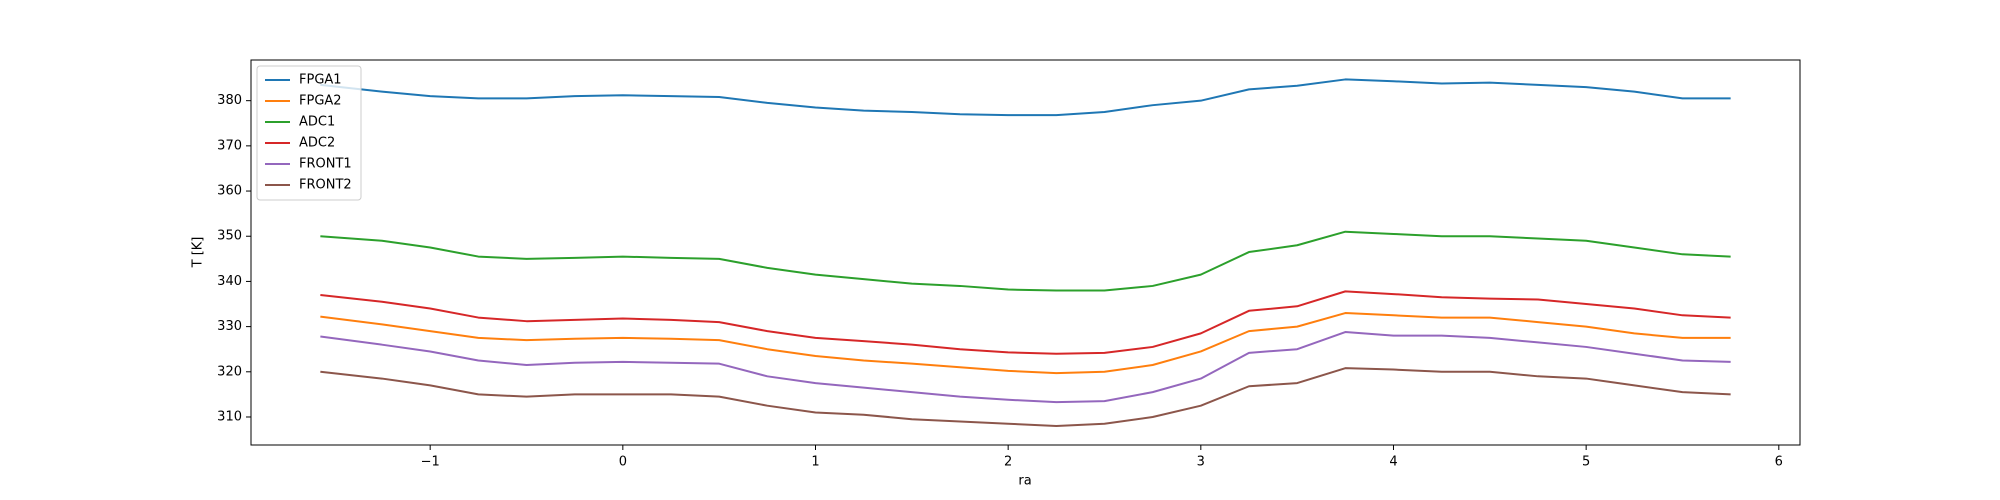 The image size is (2000, 500). I want to click on x-tick-label: 3, so click(1201, 462).